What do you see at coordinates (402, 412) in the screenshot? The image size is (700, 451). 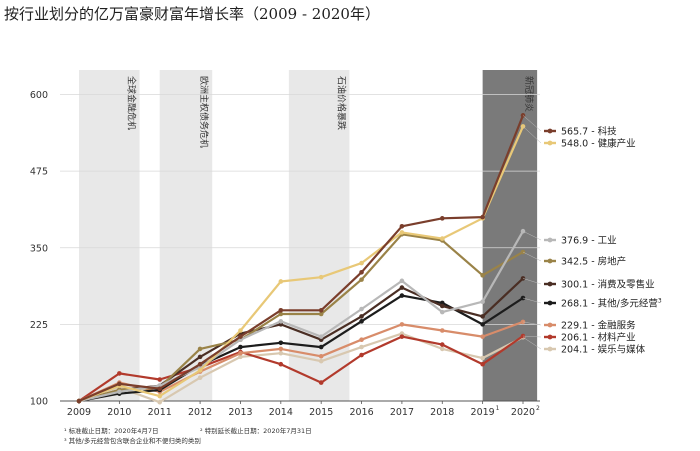 I see `x-tick-label: 2017` at bounding box center [402, 412].